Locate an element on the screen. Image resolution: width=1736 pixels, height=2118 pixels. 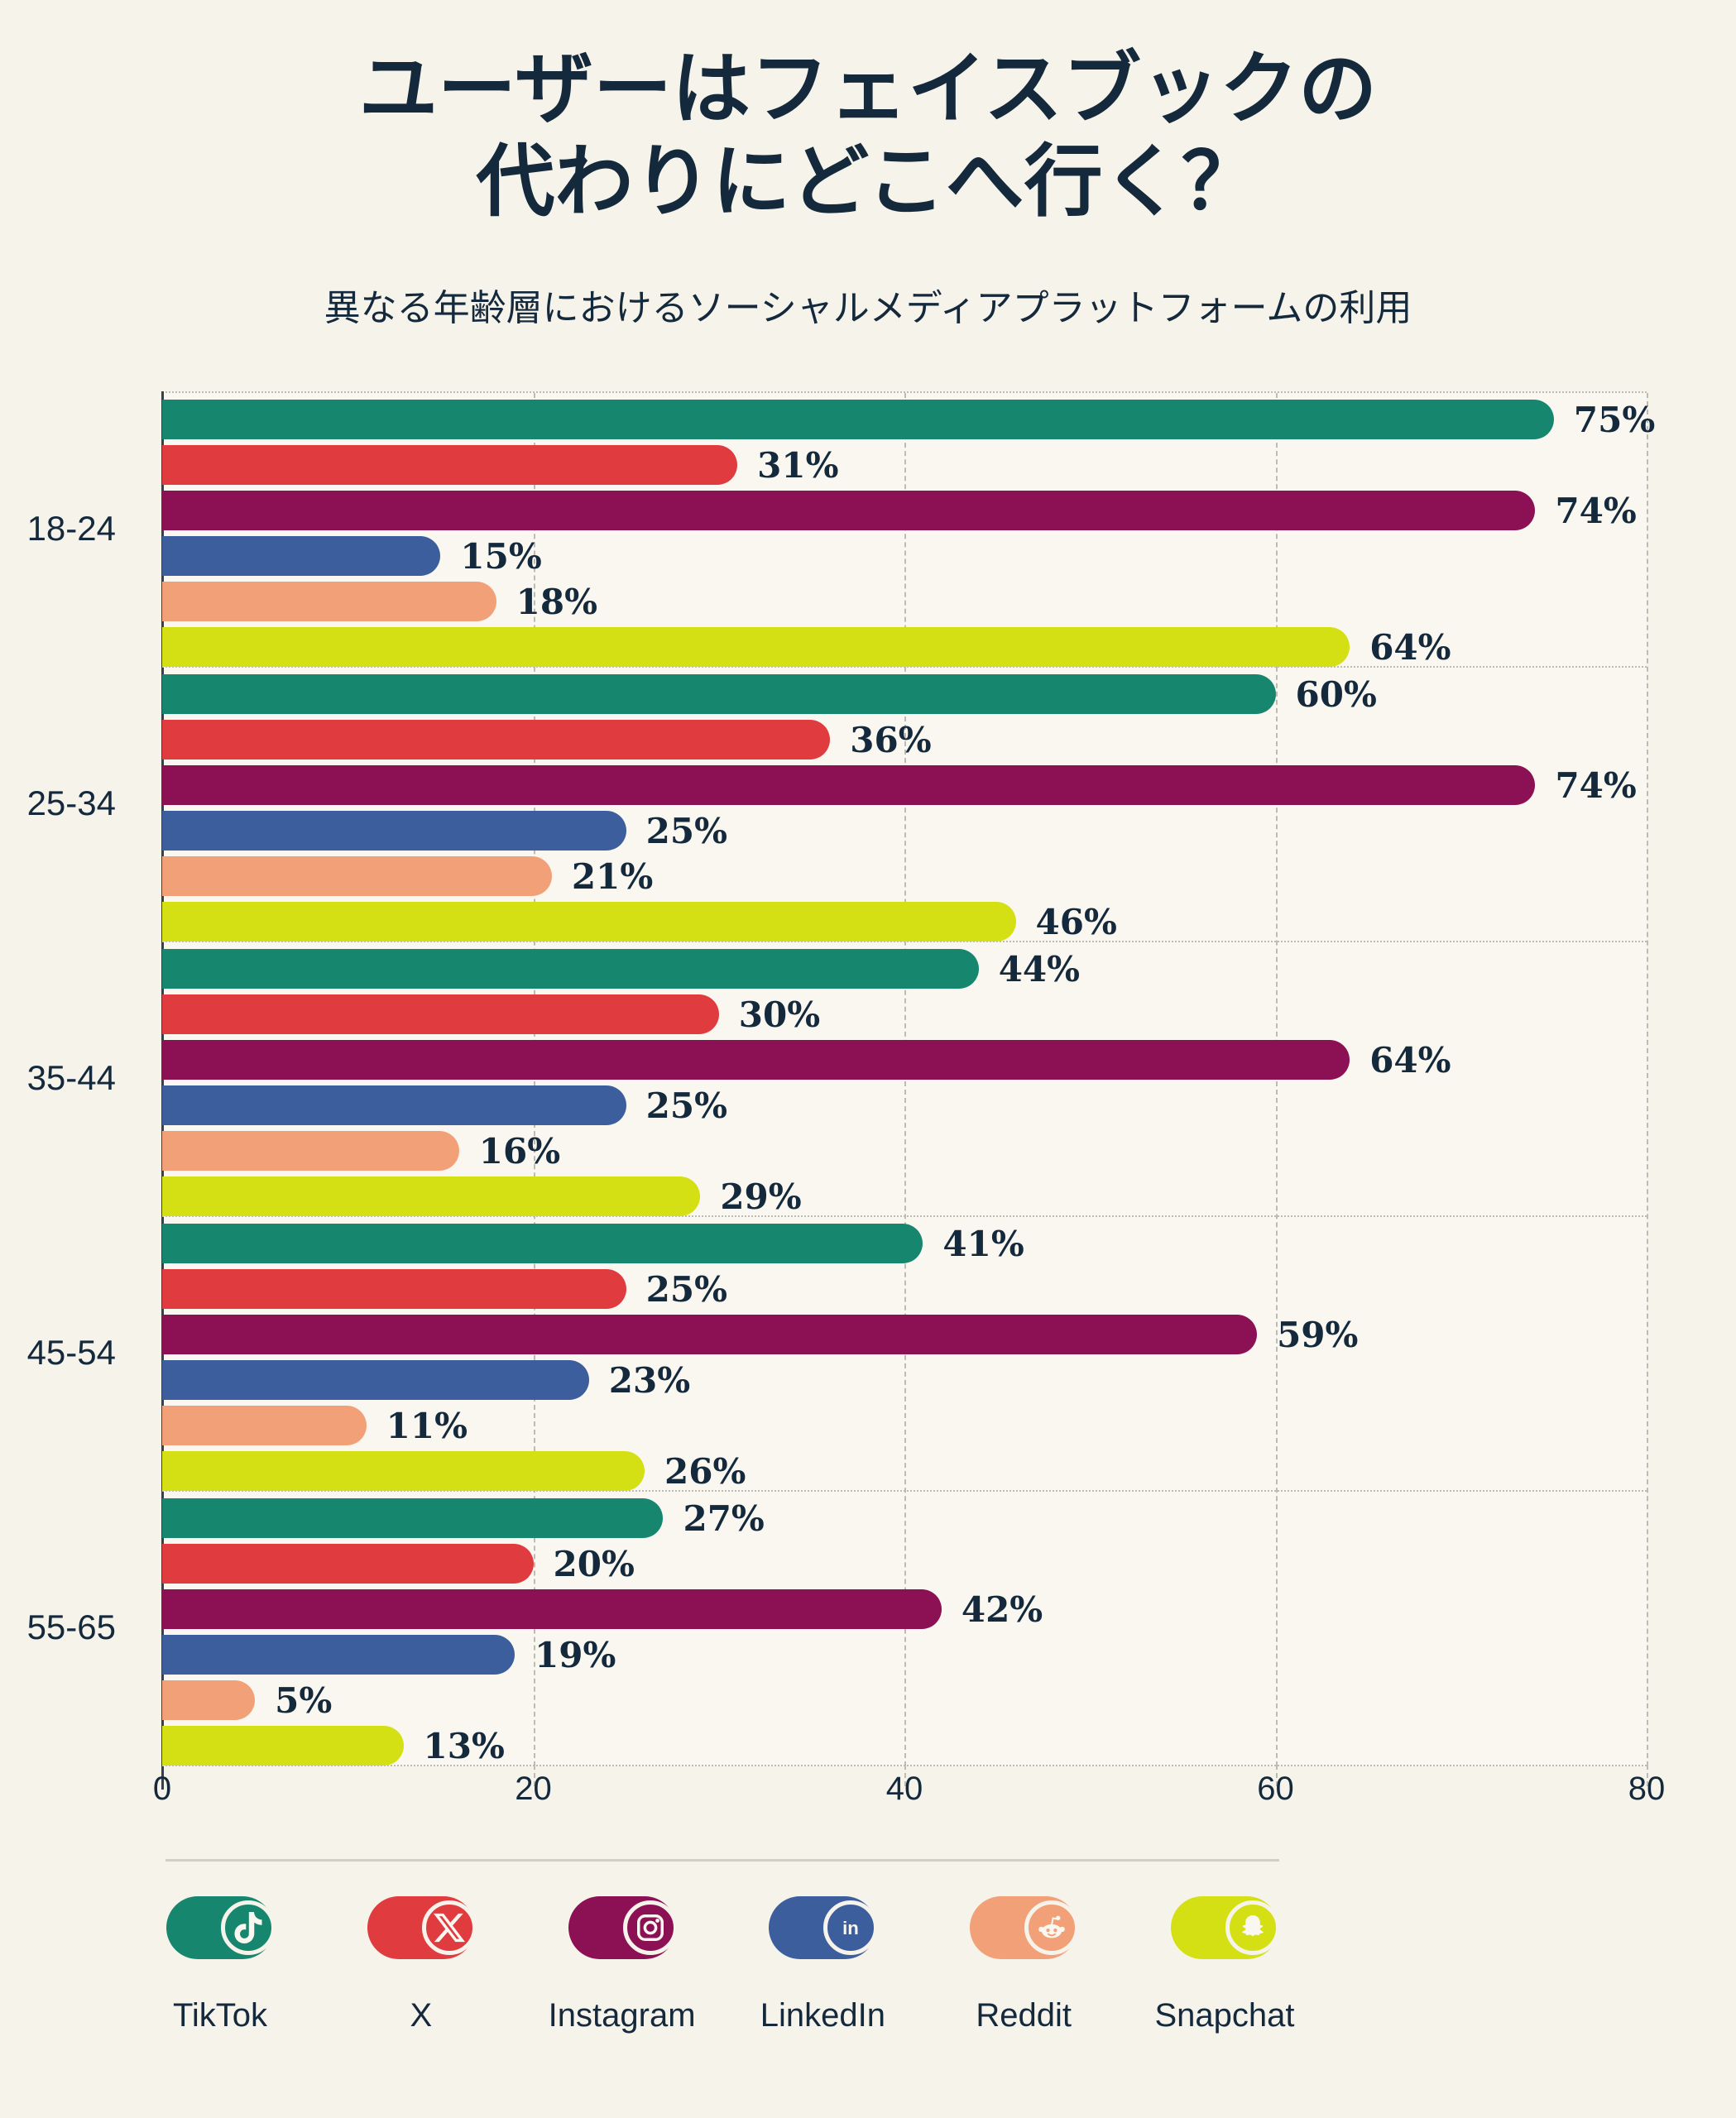
x-axis-label-80: 80 is located at coordinates (1647, 1789).